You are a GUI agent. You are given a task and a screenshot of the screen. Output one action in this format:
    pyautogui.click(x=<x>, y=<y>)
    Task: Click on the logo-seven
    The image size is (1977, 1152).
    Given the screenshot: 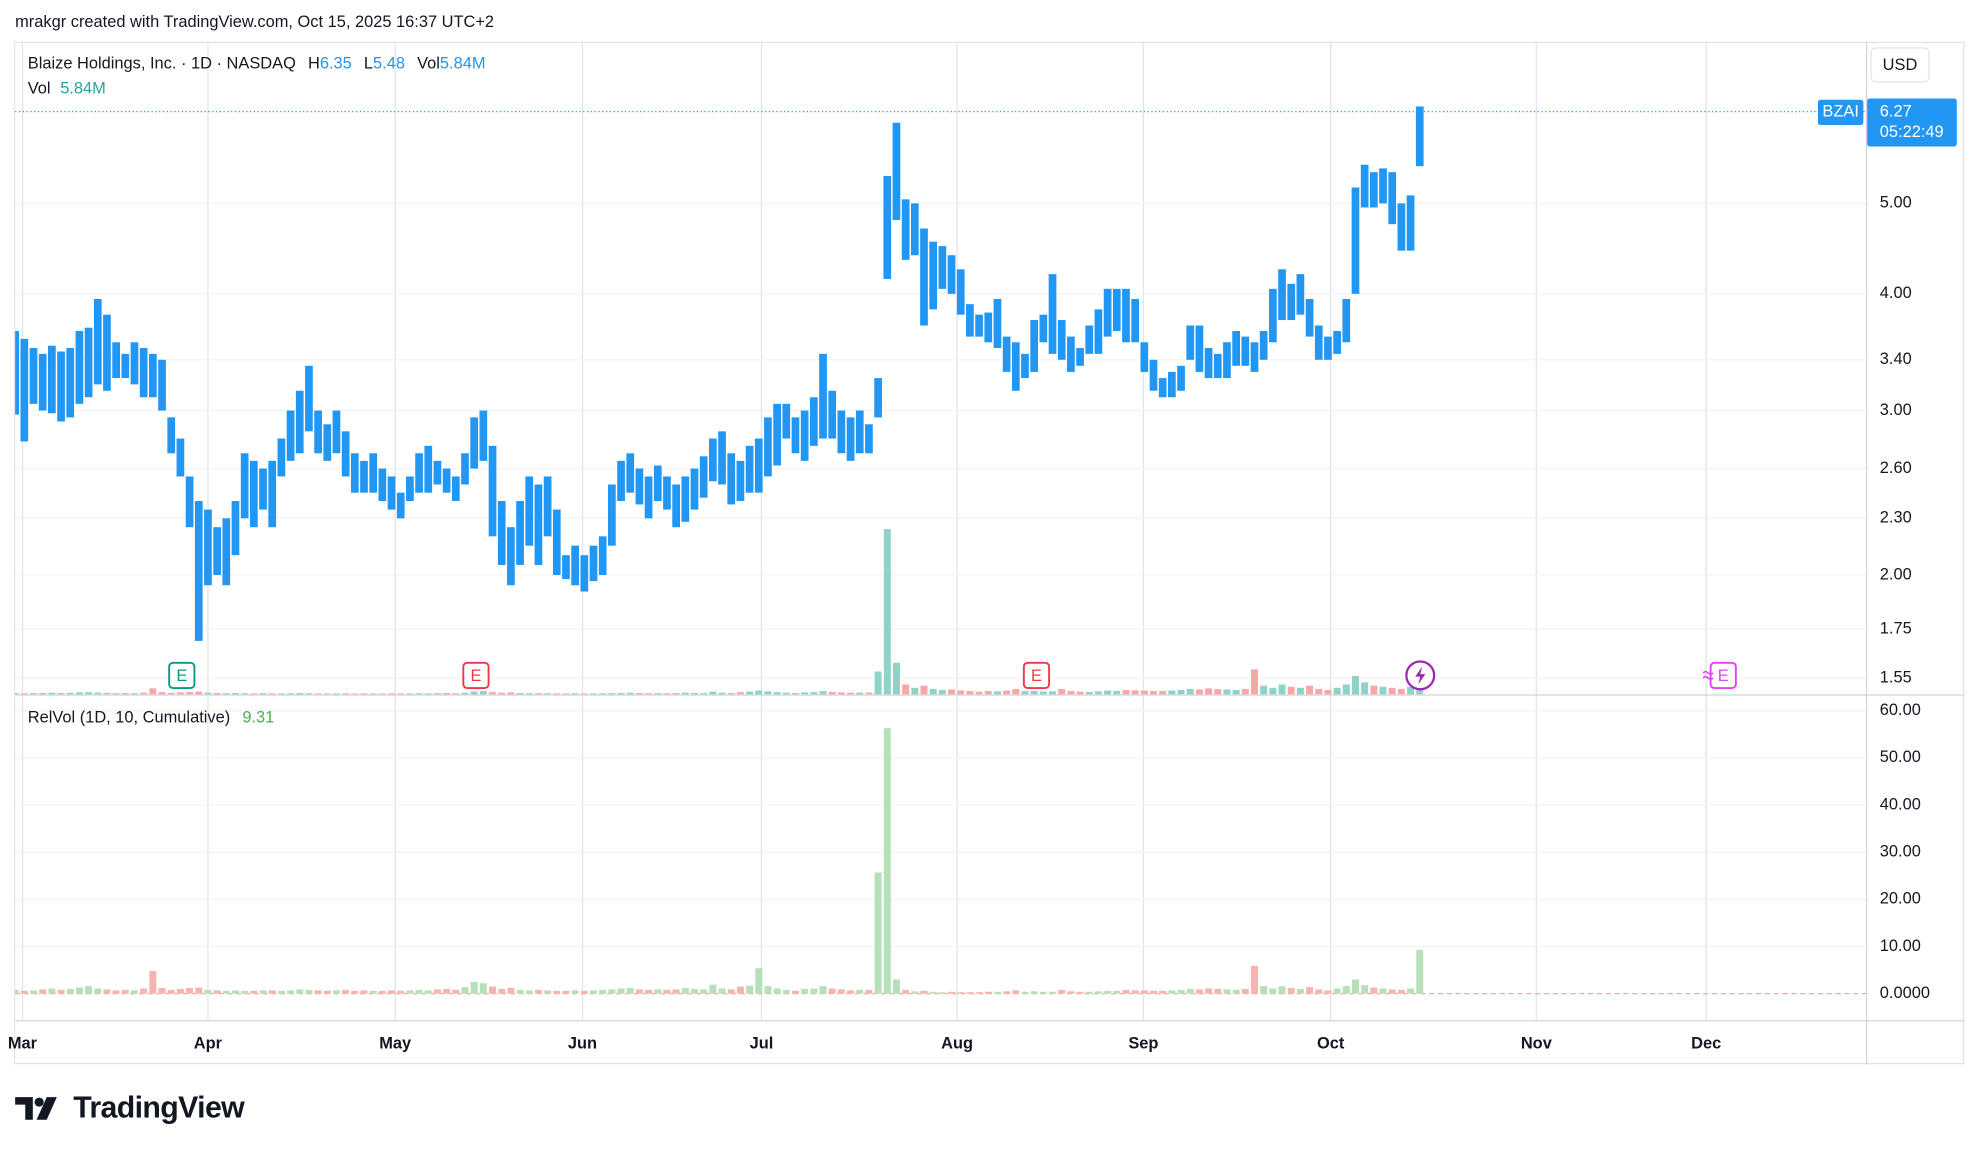 What is the action you would take?
    pyautogui.click(x=24, y=1108)
    